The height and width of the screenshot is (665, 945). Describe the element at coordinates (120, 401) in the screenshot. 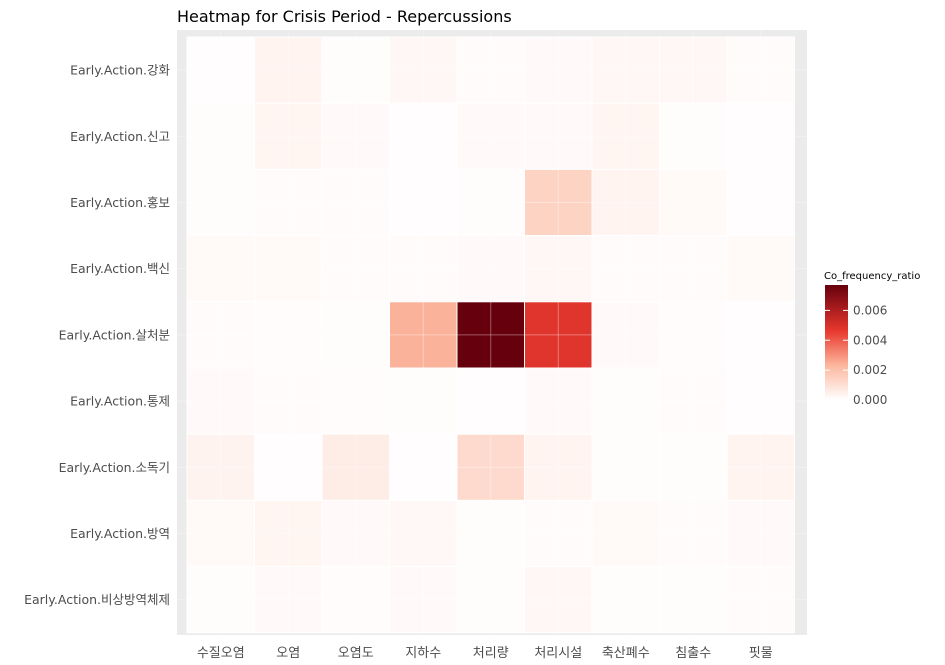

I see `y-tick-label: Early.Action.통제` at that location.